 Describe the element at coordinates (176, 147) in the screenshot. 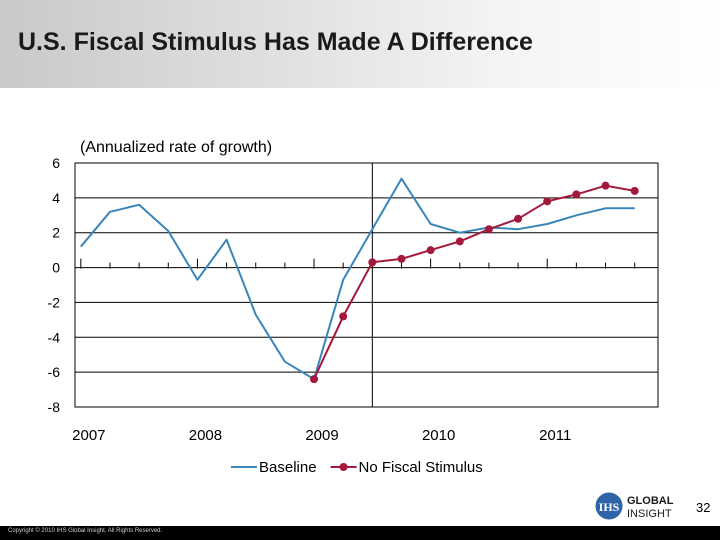

I see `chart-subtitle: (Annualized rate of growth)` at that location.